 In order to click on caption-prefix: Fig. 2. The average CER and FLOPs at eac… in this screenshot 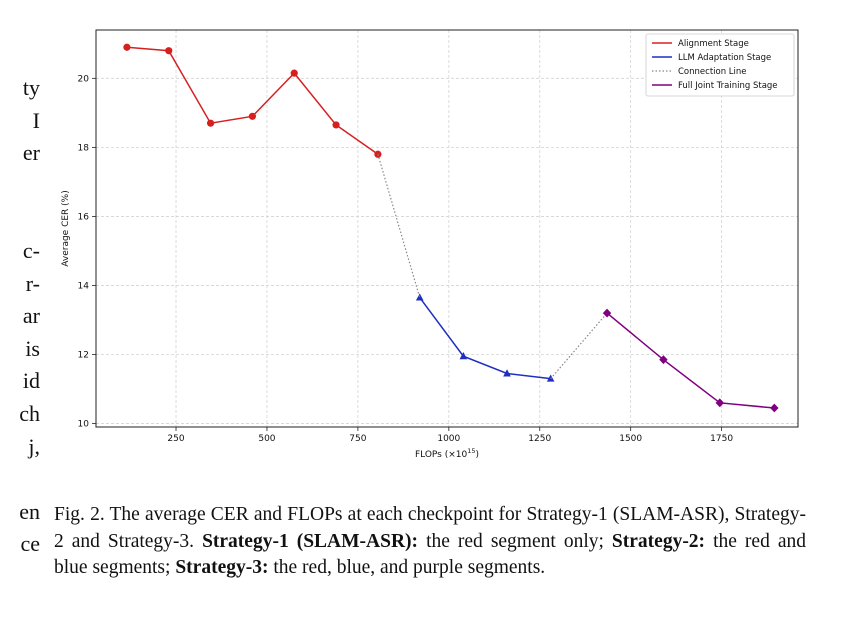, I will do `click(430, 528)`.